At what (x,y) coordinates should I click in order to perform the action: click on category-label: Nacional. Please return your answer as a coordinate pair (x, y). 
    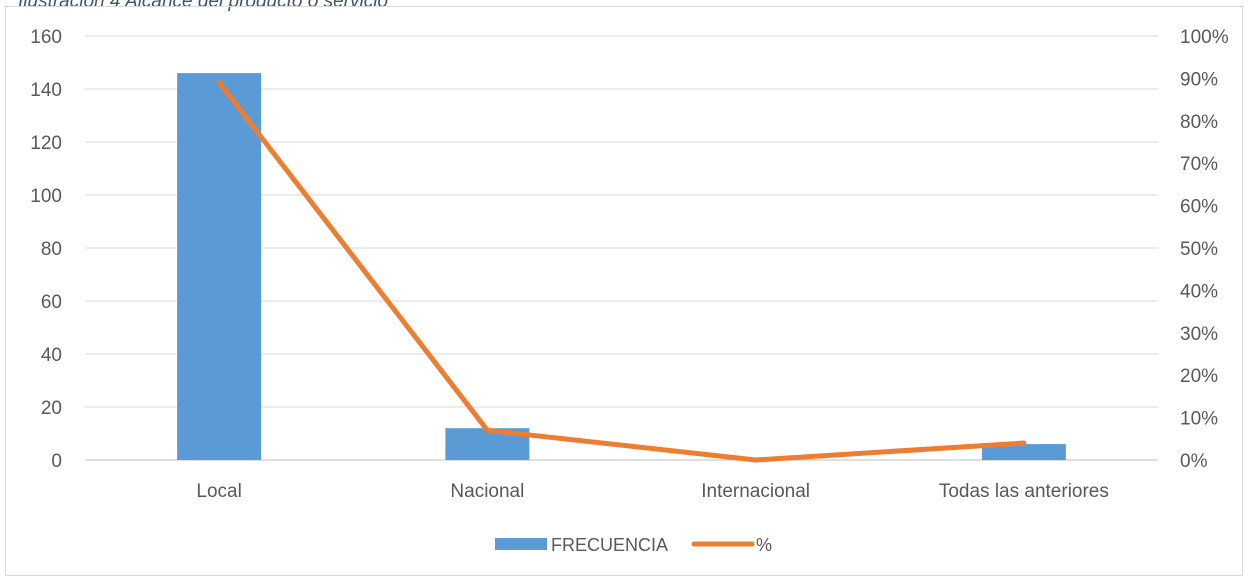
    Looking at the image, I should click on (487, 491).